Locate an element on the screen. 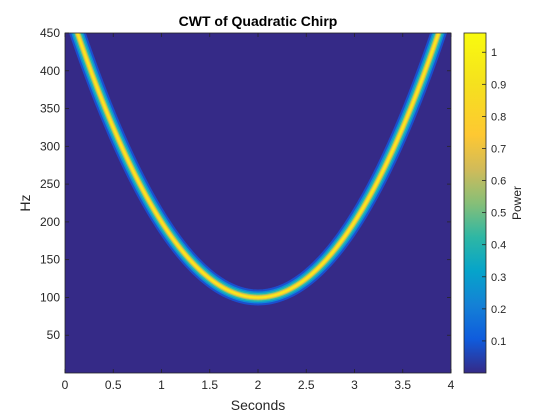 The height and width of the screenshot is (420, 560). colorbar-tick-label: 0.9 is located at coordinates (498, 85).